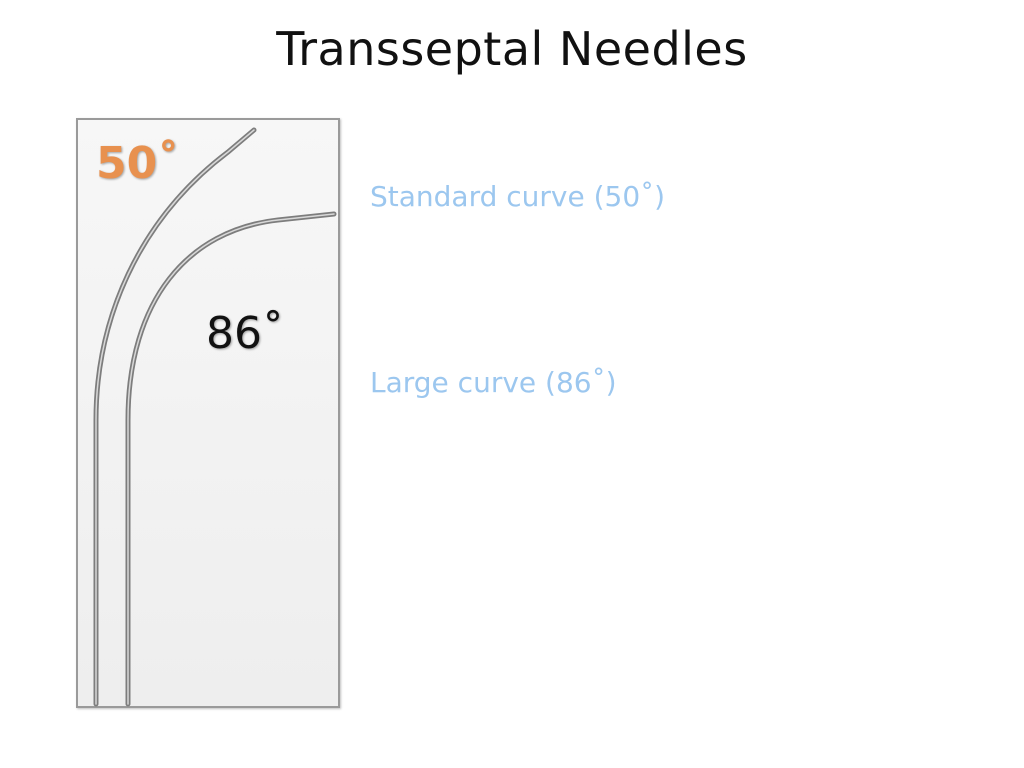 The height and width of the screenshot is (768, 1024). I want to click on caption-large-curve: Large curve (86˚), so click(493, 382).